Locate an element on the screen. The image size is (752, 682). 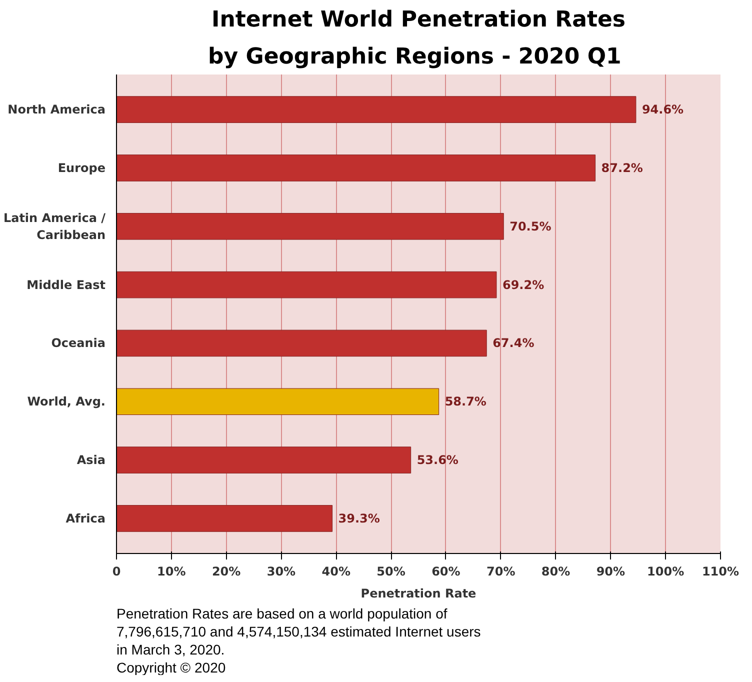
y-tick-label: Africa is located at coordinates (86, 518).